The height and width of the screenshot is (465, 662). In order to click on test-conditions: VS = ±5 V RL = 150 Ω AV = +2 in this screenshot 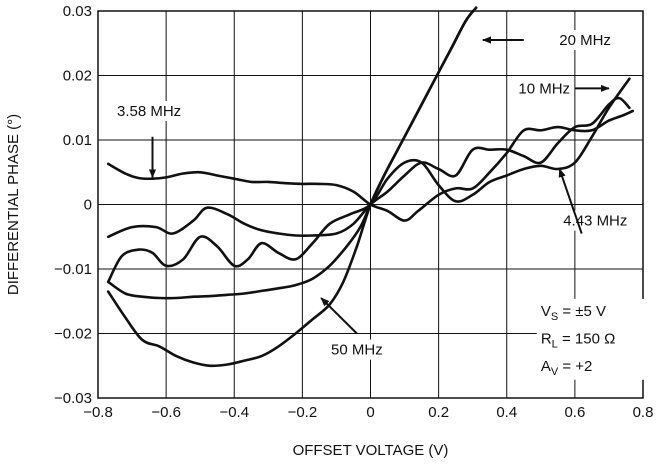, I will do `click(596, 339)`.